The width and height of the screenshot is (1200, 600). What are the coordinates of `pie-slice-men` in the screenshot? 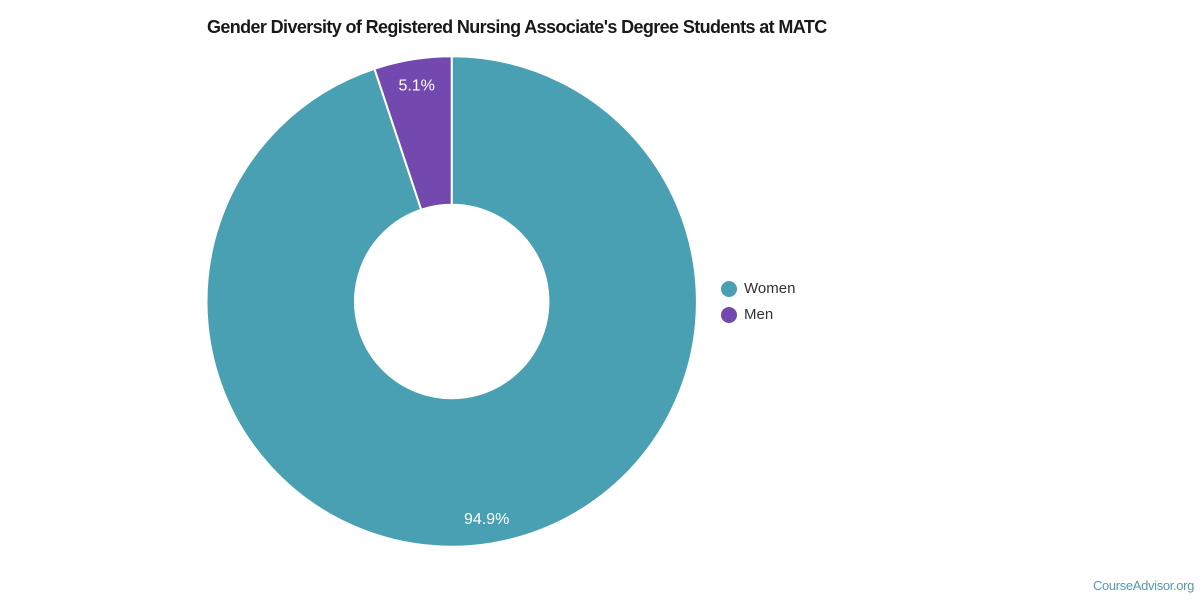 It's located at (413, 133).